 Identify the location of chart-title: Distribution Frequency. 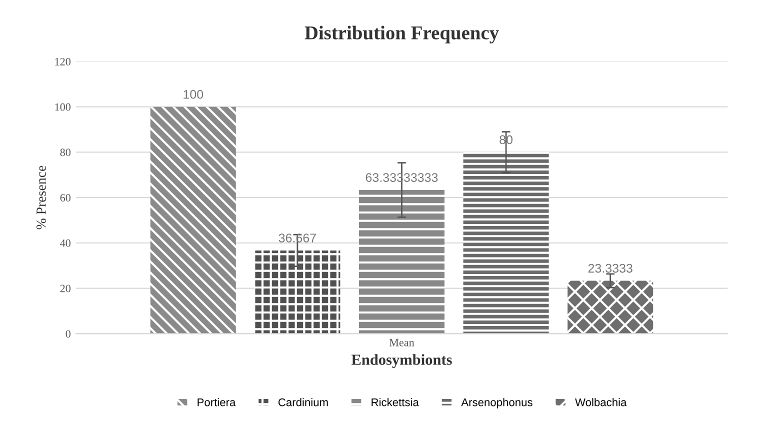
(401, 35).